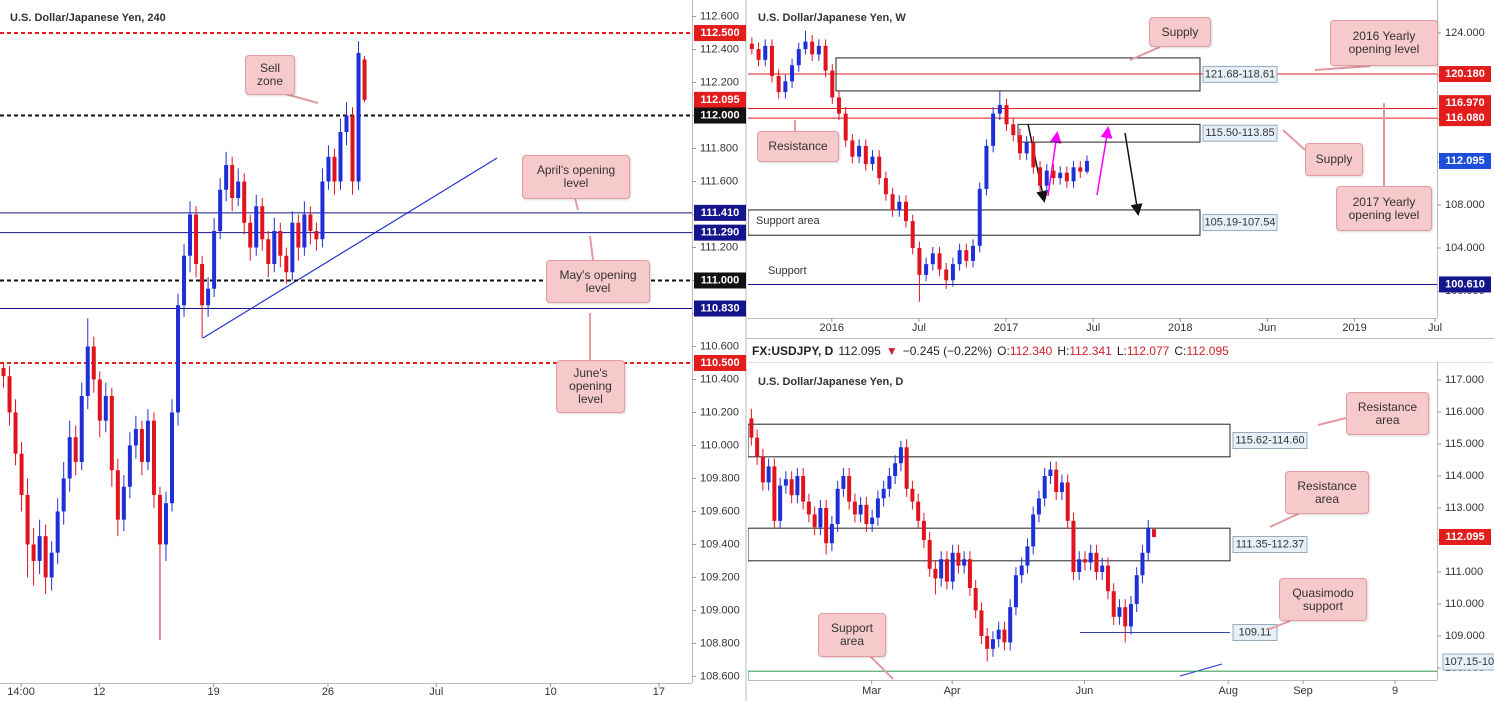 This screenshot has width=1494, height=701. Describe the element at coordinates (719, 16) in the screenshot. I see `y-tick-label: 112.600` at that location.